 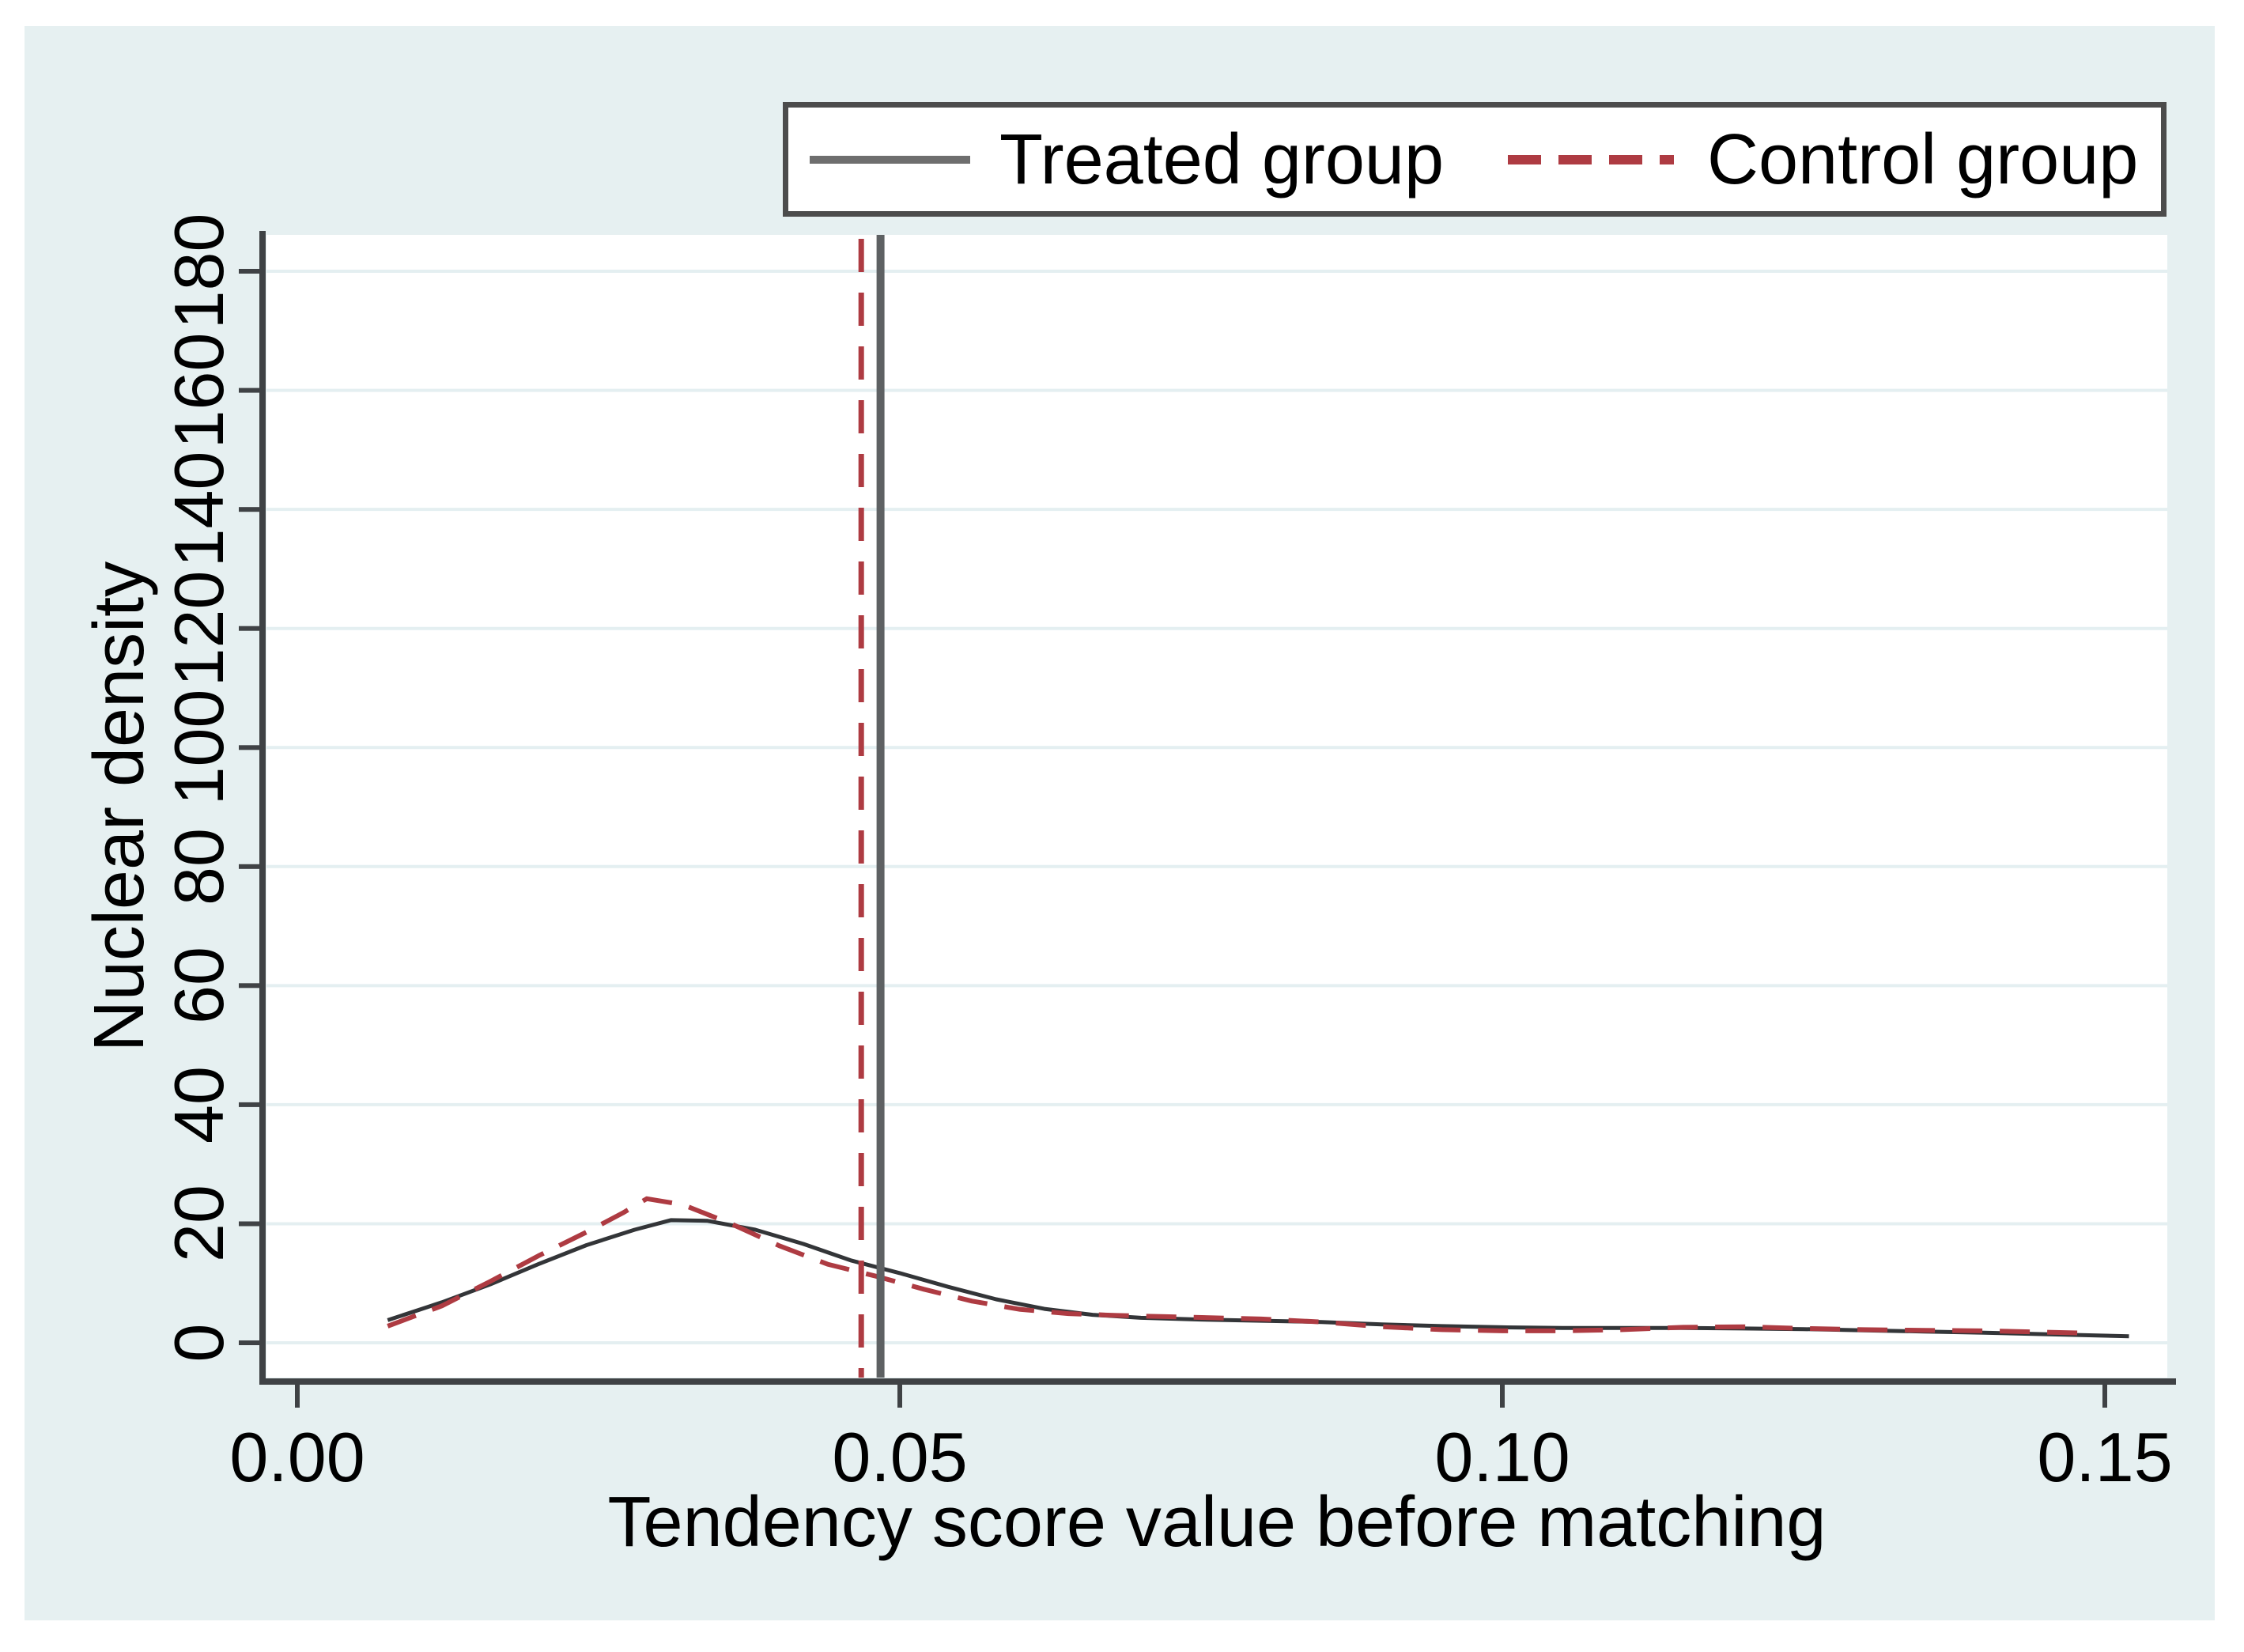 I want to click on y-tick-label: 20, so click(x=199, y=1224).